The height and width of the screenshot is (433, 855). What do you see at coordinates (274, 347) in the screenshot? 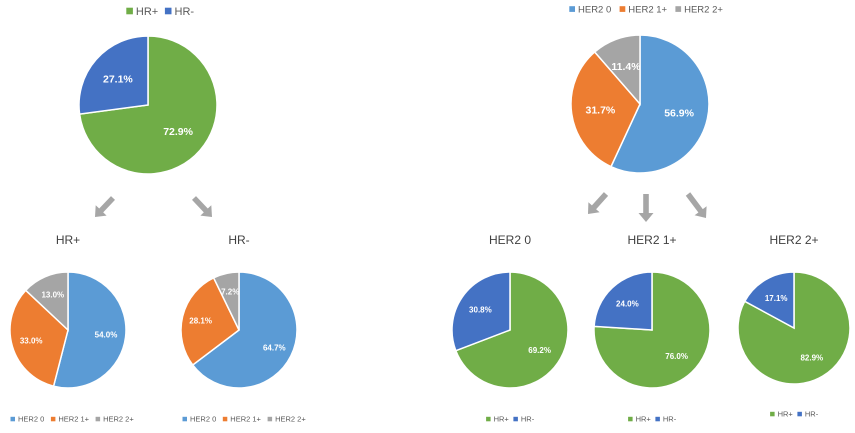
I see `data-label: 64.7%` at bounding box center [274, 347].